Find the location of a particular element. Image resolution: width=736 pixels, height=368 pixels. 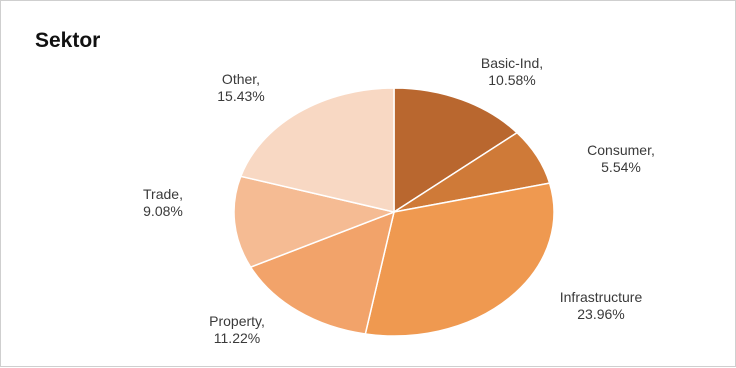

slice-label-basic-ind-name: Basic-Ind, is located at coordinates (512, 63).